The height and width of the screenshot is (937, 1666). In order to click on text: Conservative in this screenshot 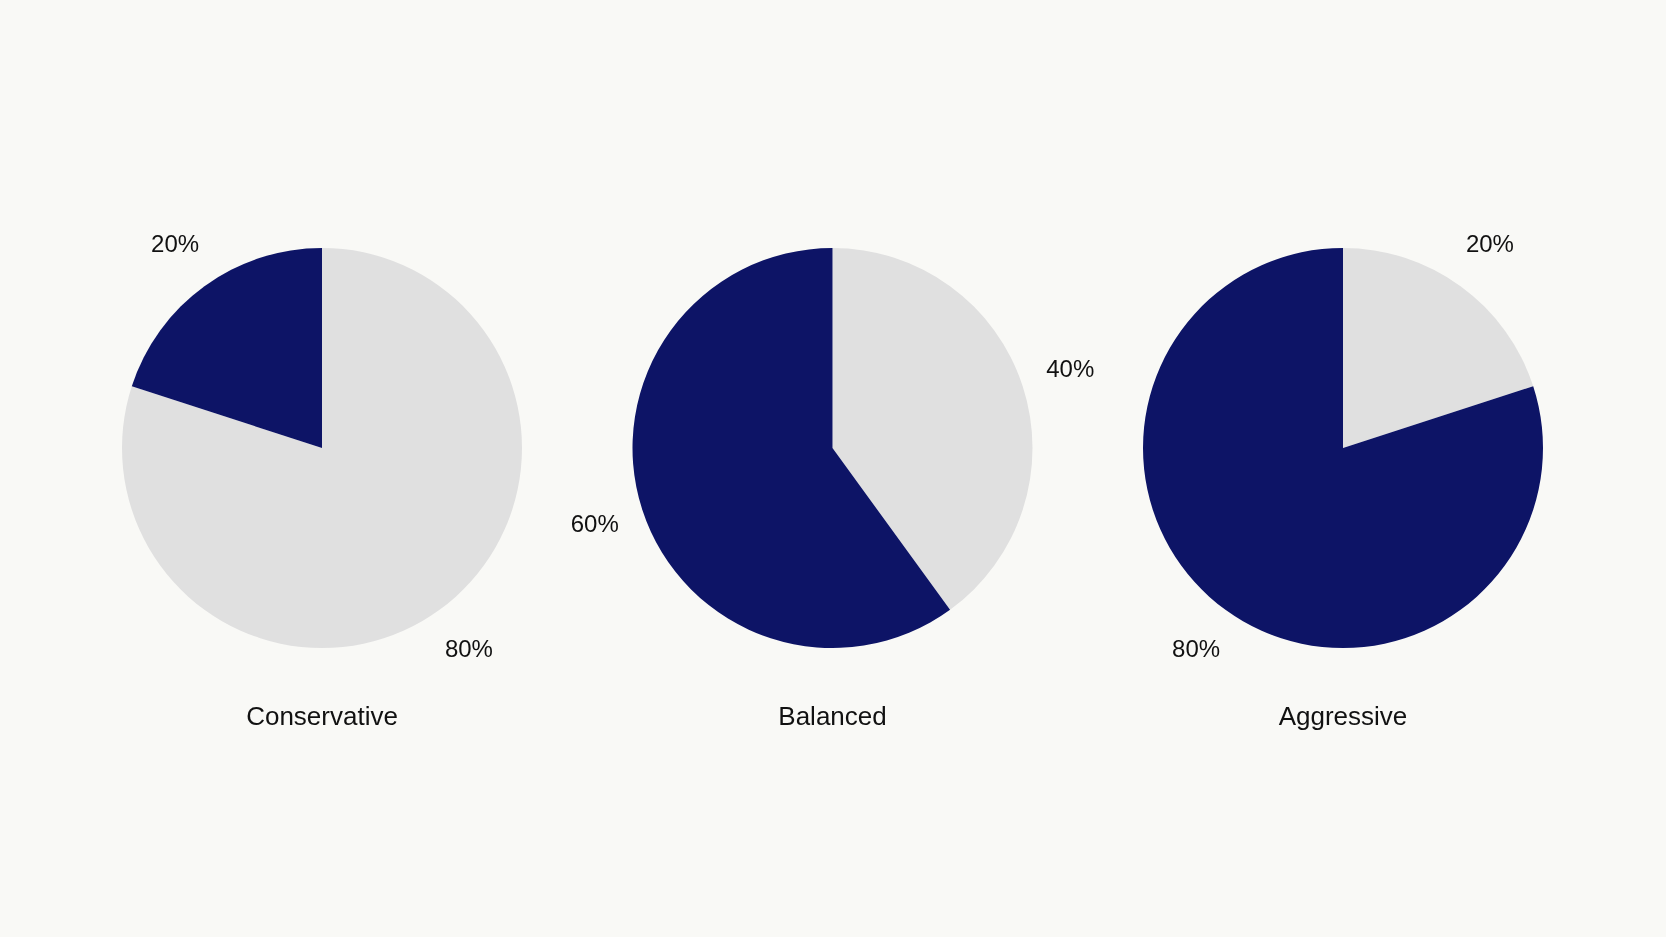, I will do `click(322, 715)`.